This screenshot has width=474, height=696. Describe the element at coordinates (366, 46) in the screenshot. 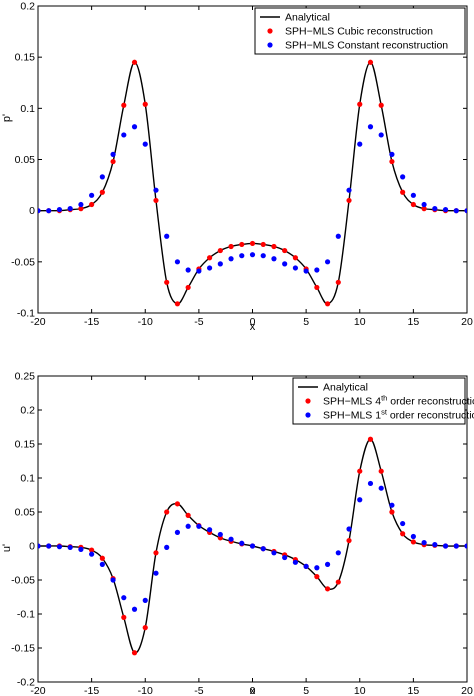

I see `legend-label: SPH−MLS Constant reconstruction` at that location.